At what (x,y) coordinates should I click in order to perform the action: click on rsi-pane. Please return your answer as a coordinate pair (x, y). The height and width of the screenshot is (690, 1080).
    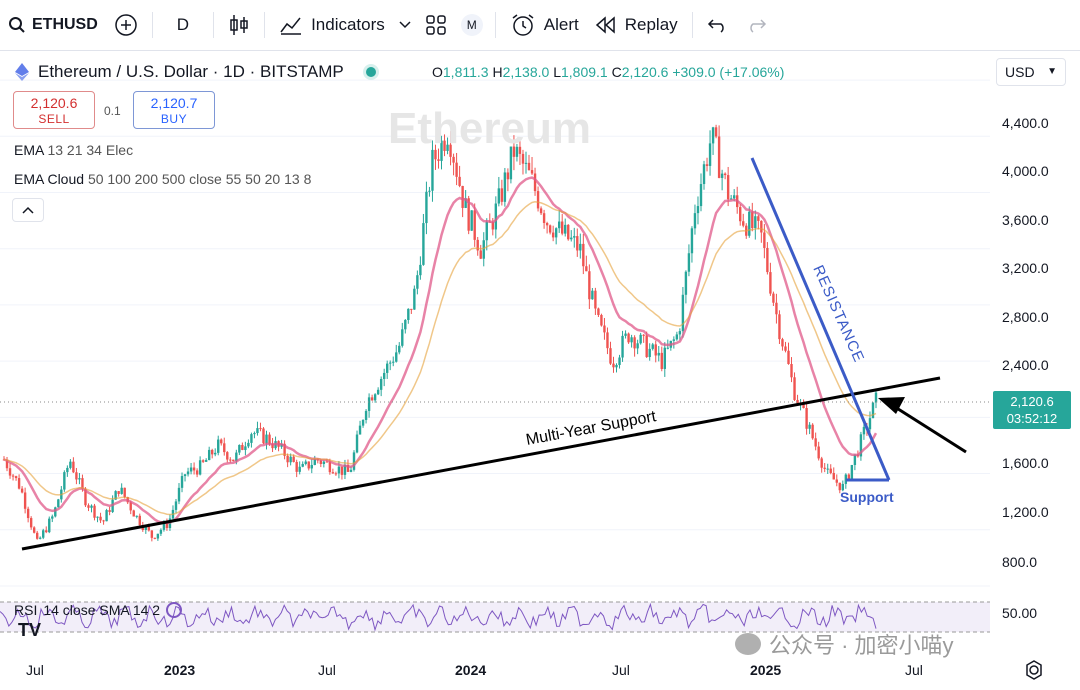
    Looking at the image, I should click on (495, 624).